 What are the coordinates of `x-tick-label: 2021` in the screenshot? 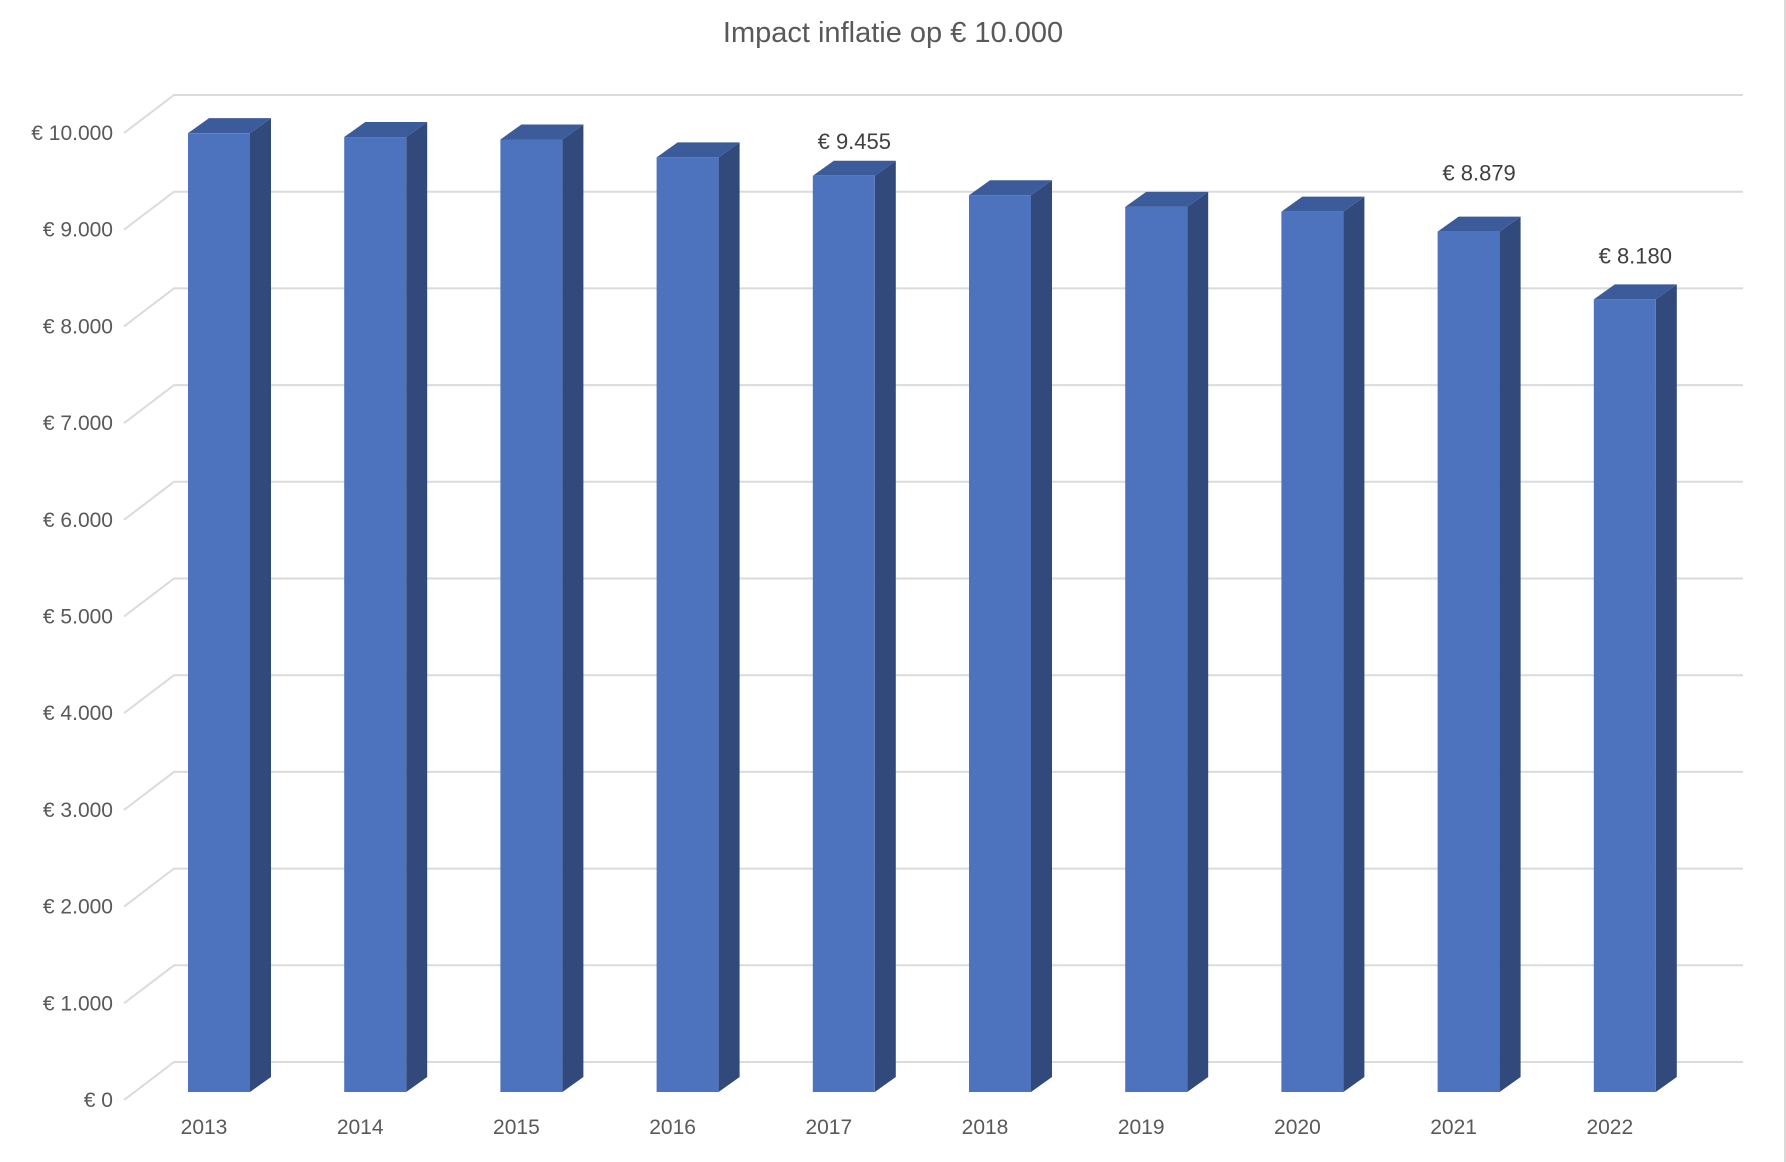 It's located at (1453, 1127).